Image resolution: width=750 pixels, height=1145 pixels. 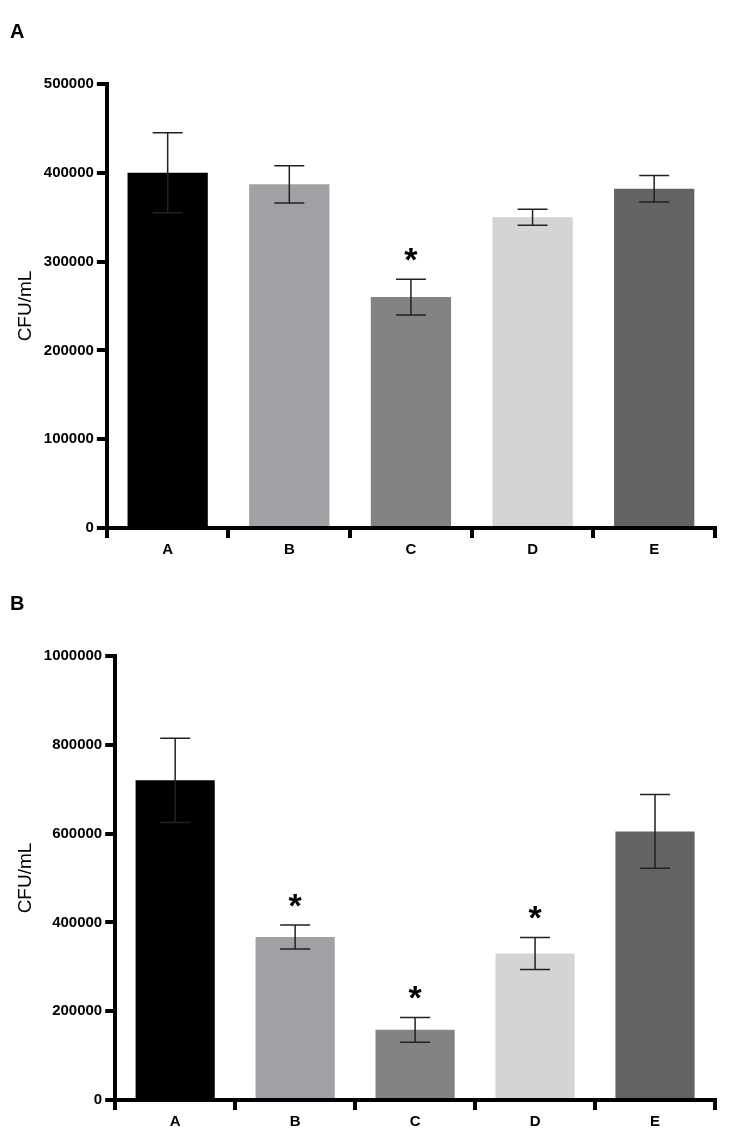 I want to click on chart-title: B, so click(x=17, y=602).